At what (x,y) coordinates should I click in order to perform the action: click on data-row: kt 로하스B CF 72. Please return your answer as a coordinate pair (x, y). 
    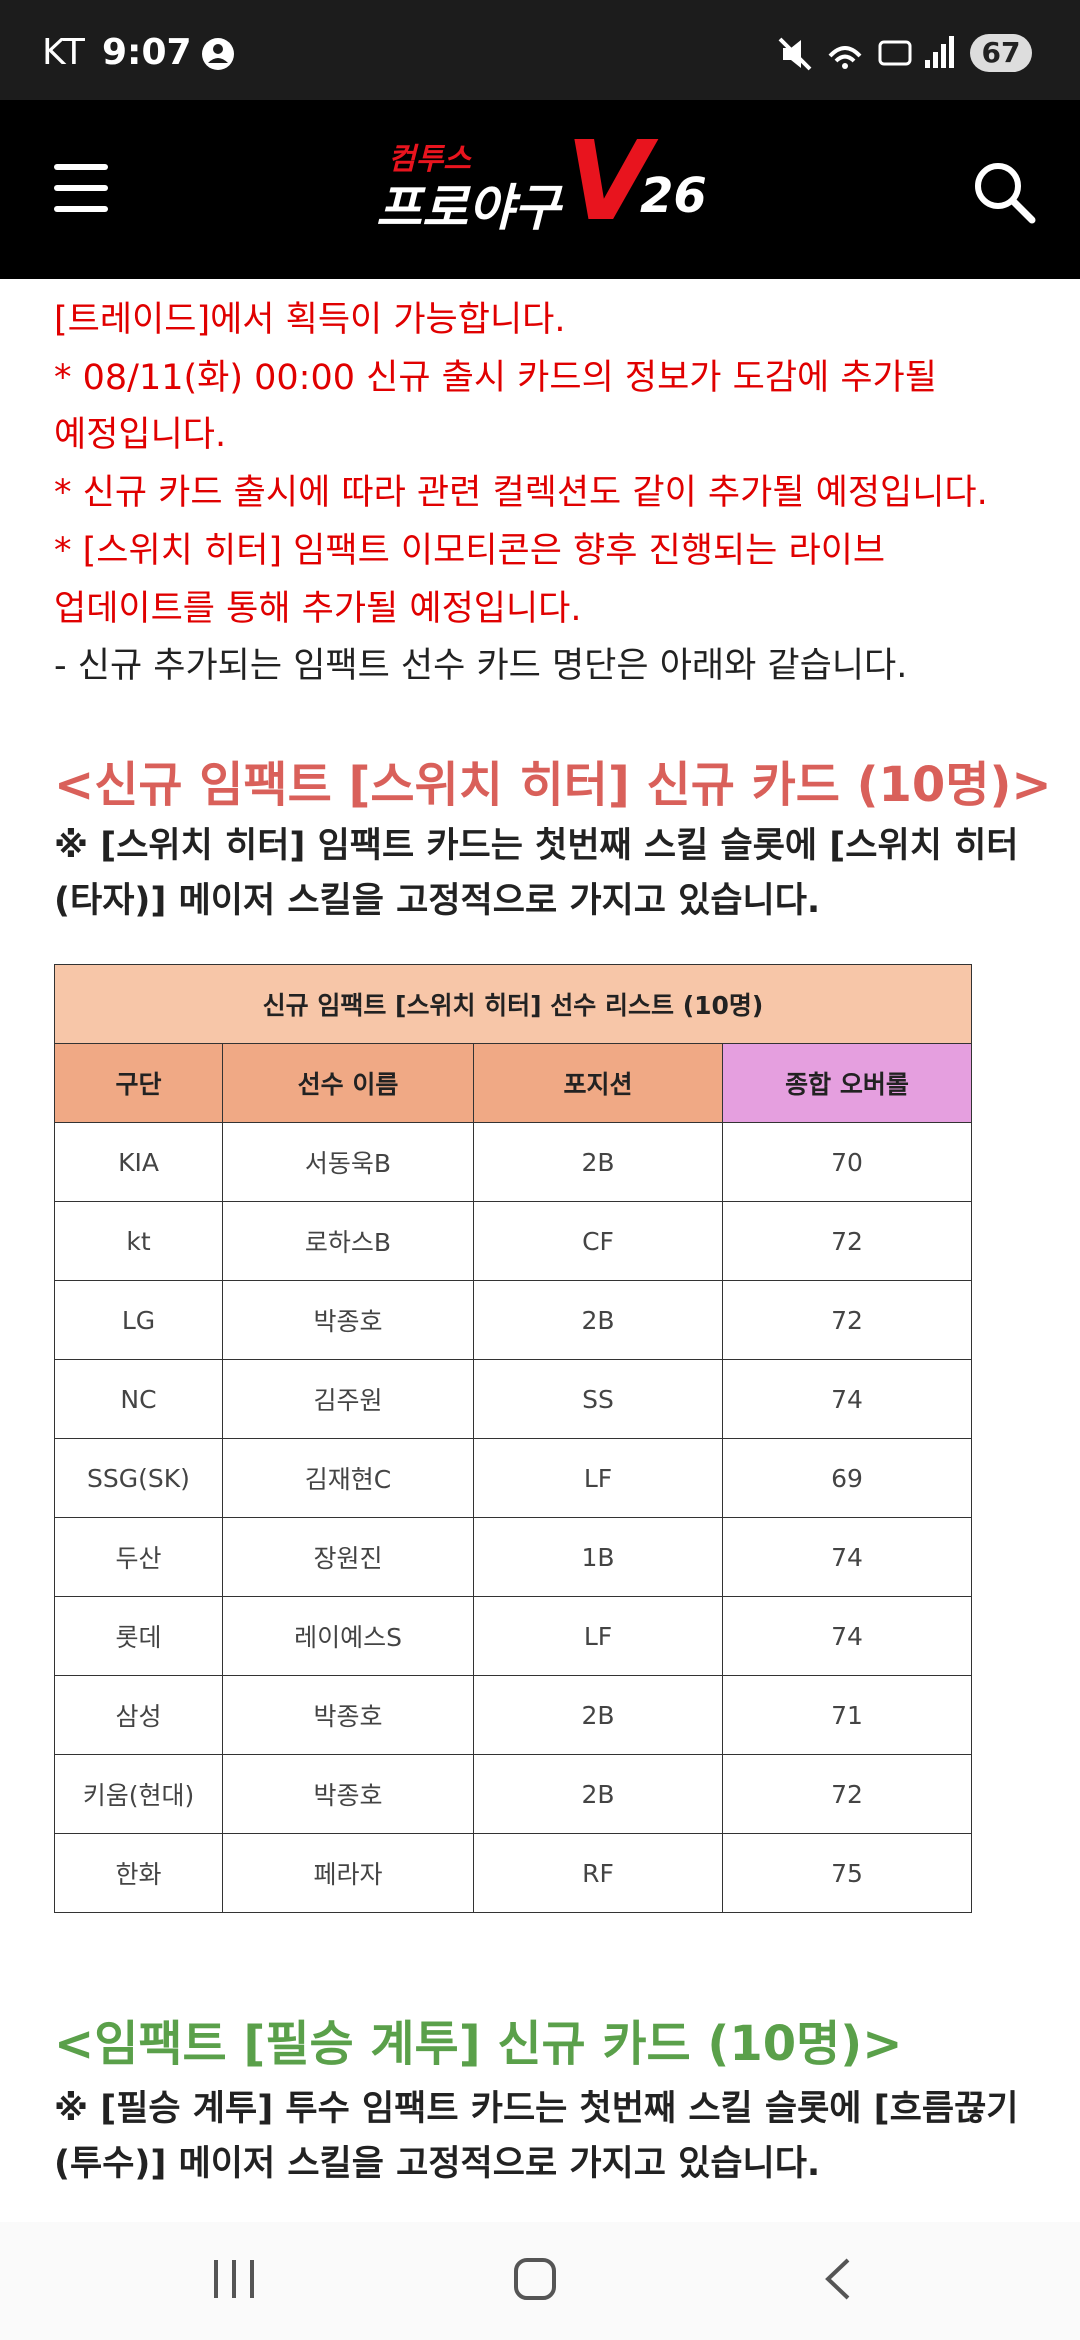
    Looking at the image, I should click on (513, 1241).